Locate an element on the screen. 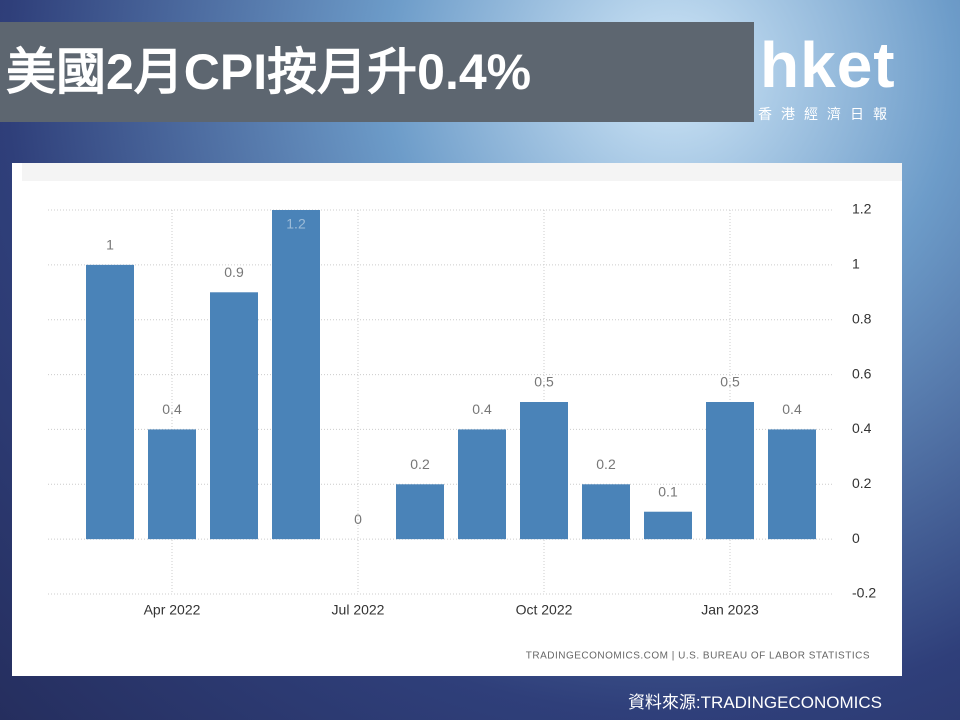 The image size is (960, 720). y-tick-label: 0.4 is located at coordinates (862, 428).